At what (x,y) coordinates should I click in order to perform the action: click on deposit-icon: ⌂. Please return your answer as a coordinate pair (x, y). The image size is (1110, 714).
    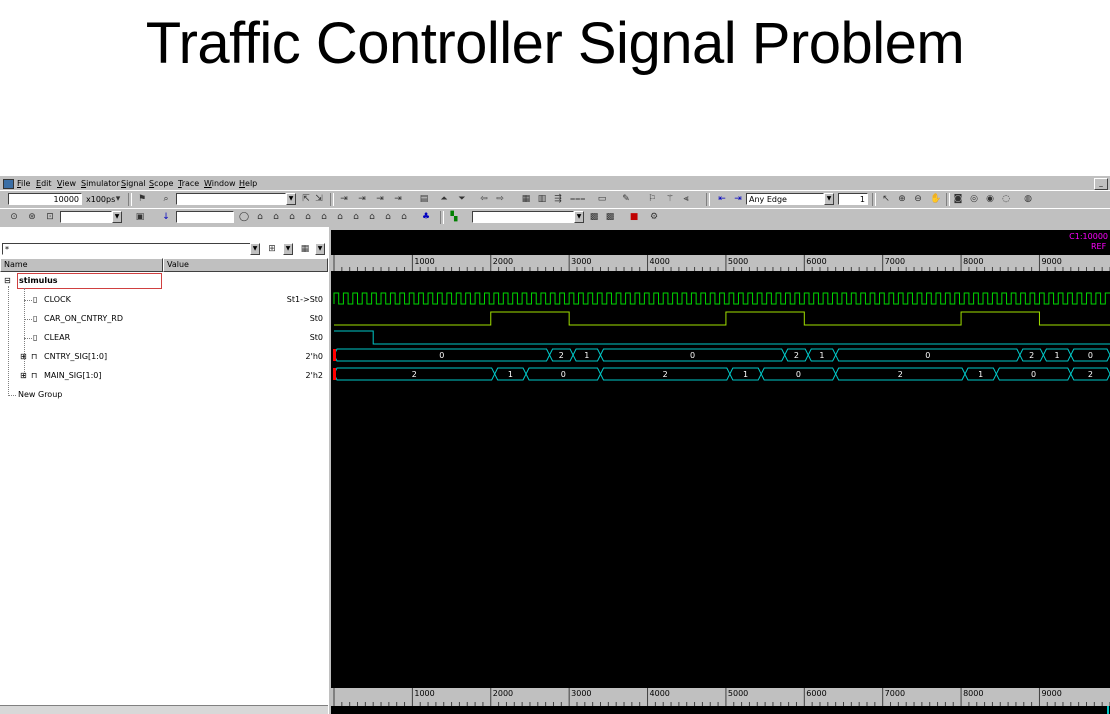
    Looking at the image, I should click on (340, 217).